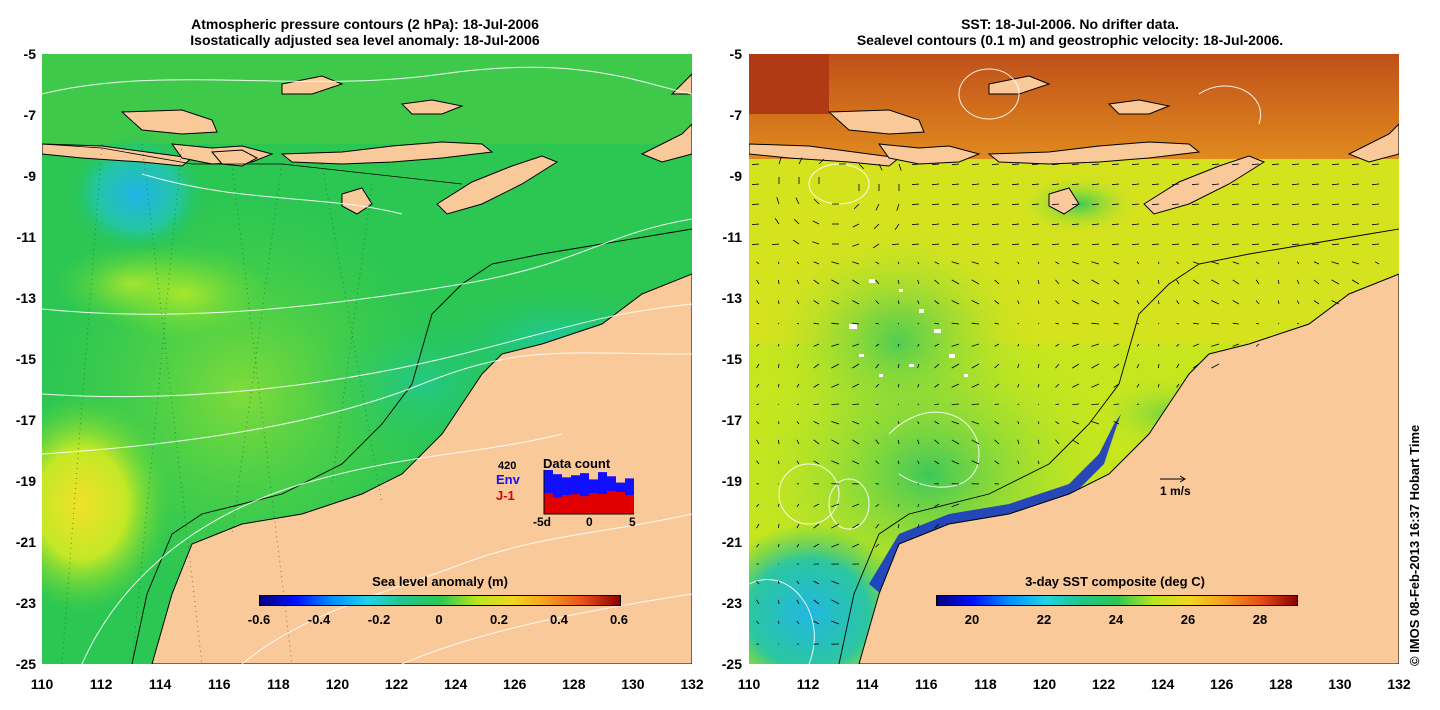 This screenshot has width=1440, height=710. Describe the element at coordinates (25, 542) in the screenshot. I see `y-tick-label: -21` at that location.